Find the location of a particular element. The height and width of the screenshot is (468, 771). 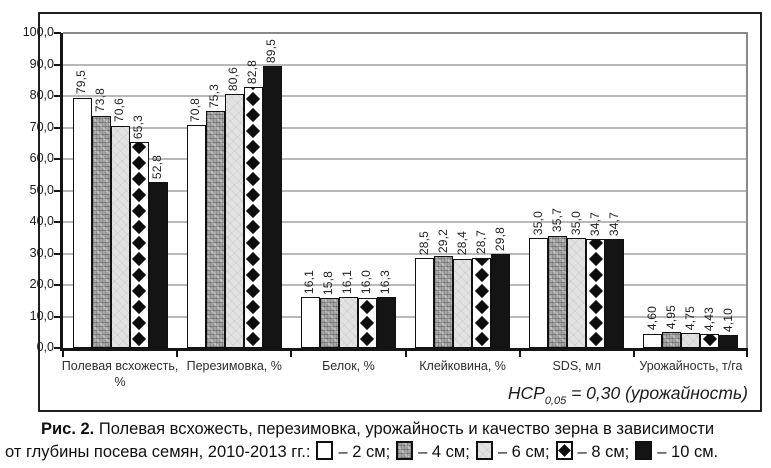

bar-value-label: 29,8 is located at coordinates (499, 239).